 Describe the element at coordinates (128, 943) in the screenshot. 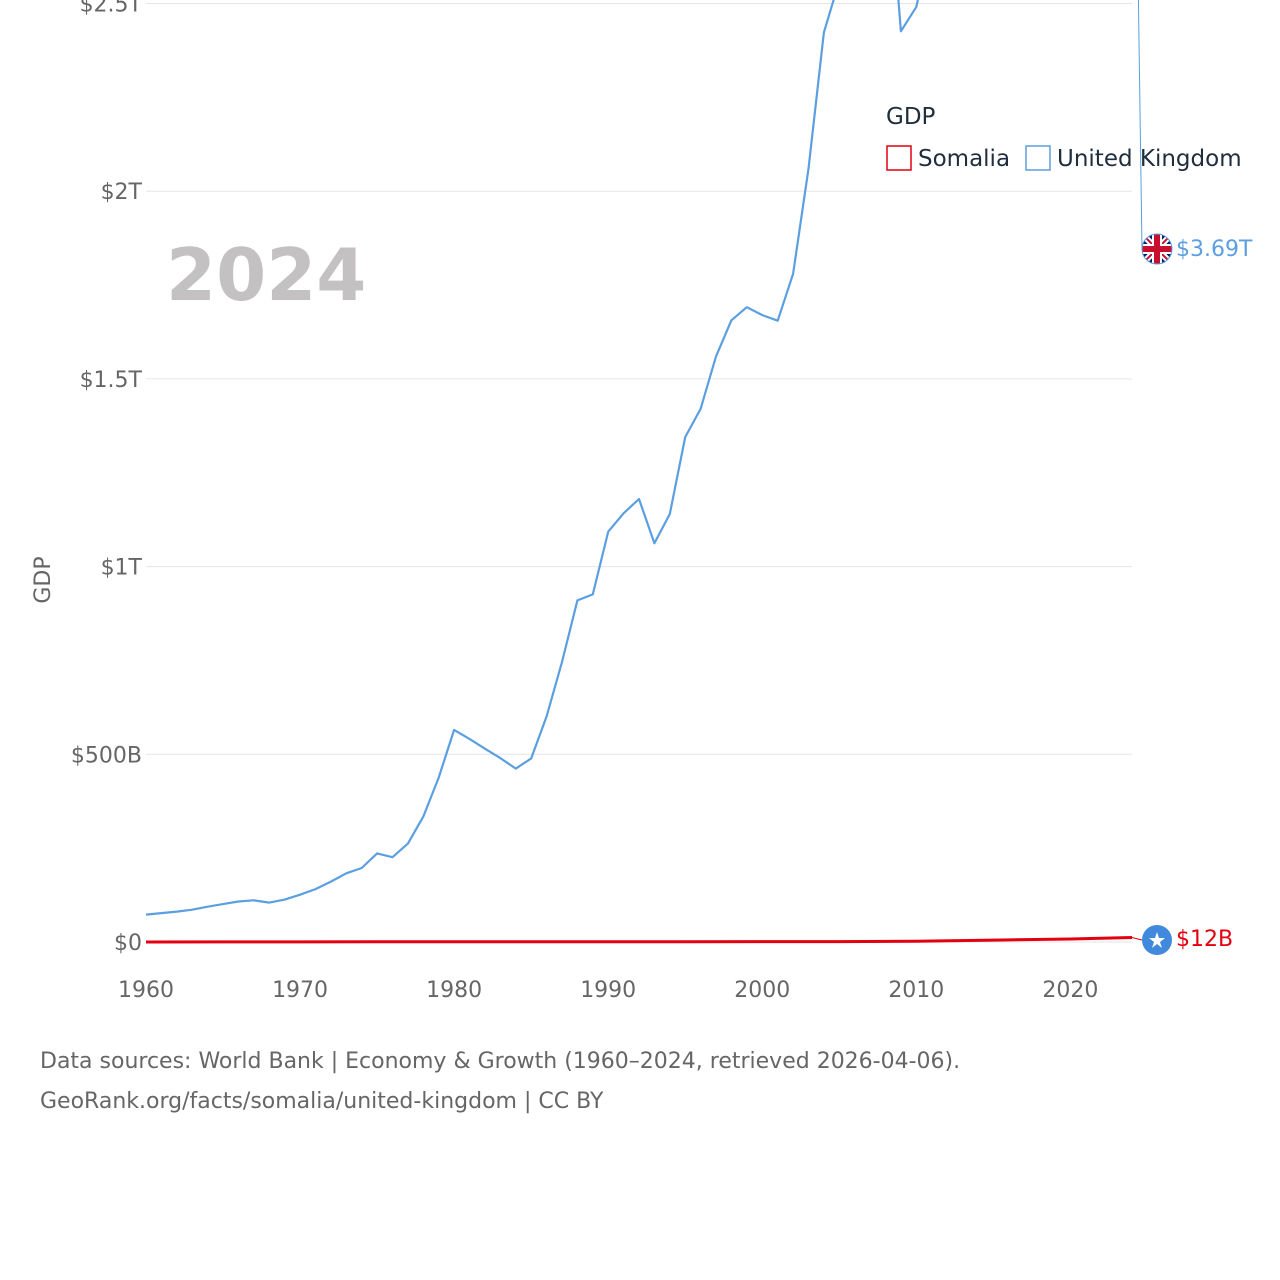

I see `y-tick-label: $0` at that location.